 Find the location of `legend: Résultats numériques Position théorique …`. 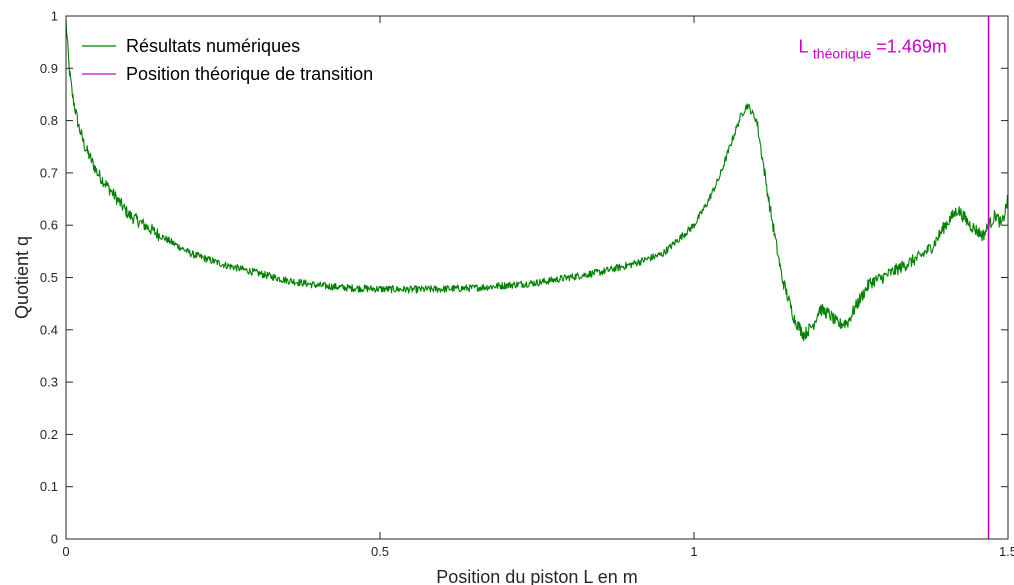

legend: Résultats numériques Position théorique … is located at coordinates (227, 60).